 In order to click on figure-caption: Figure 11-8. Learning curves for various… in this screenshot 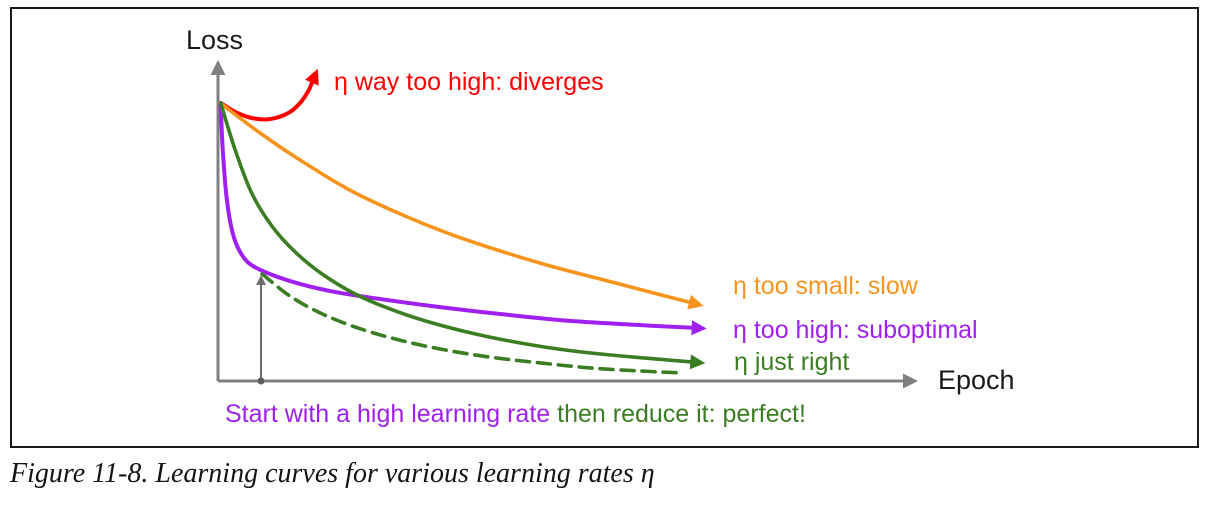, I will do `click(332, 473)`.